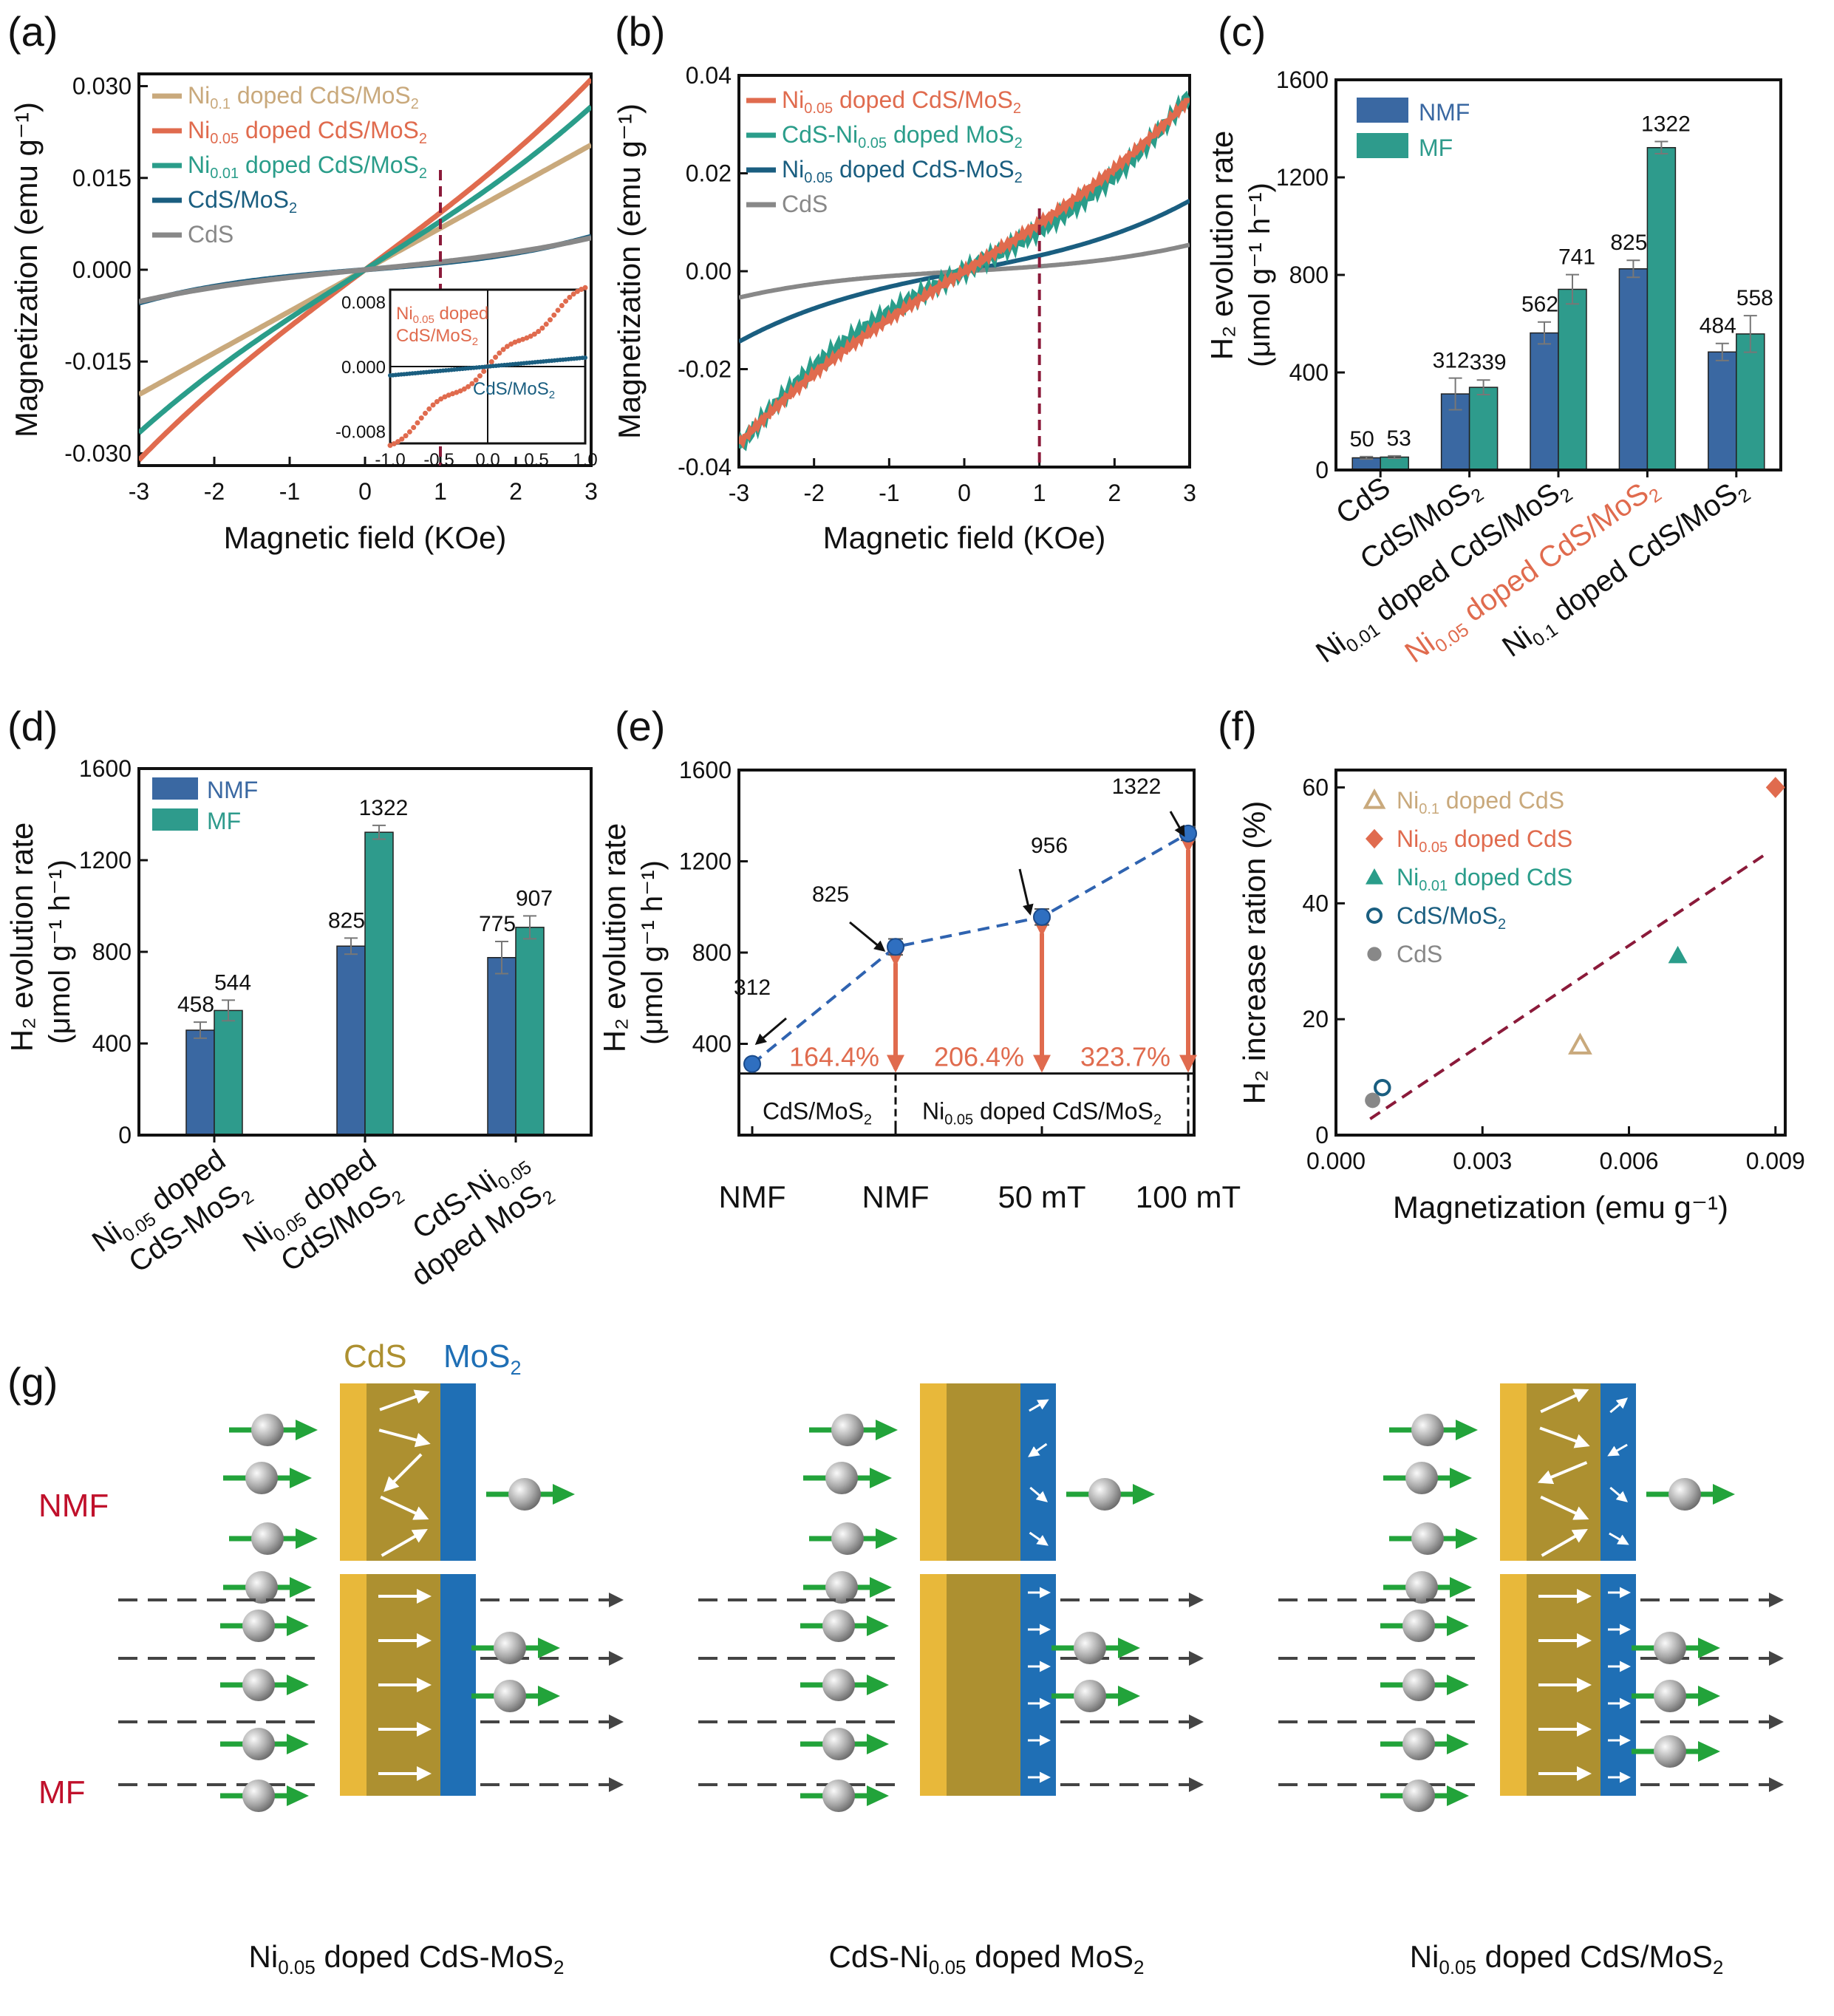  I want to click on panel-label: (b), so click(640, 31).